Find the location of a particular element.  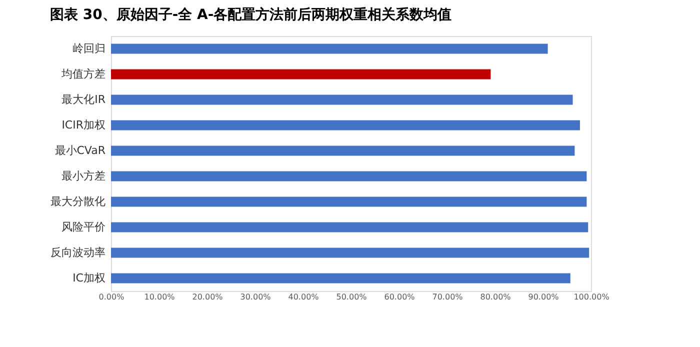

y-tick-label: 最小CVaR is located at coordinates (80, 150).